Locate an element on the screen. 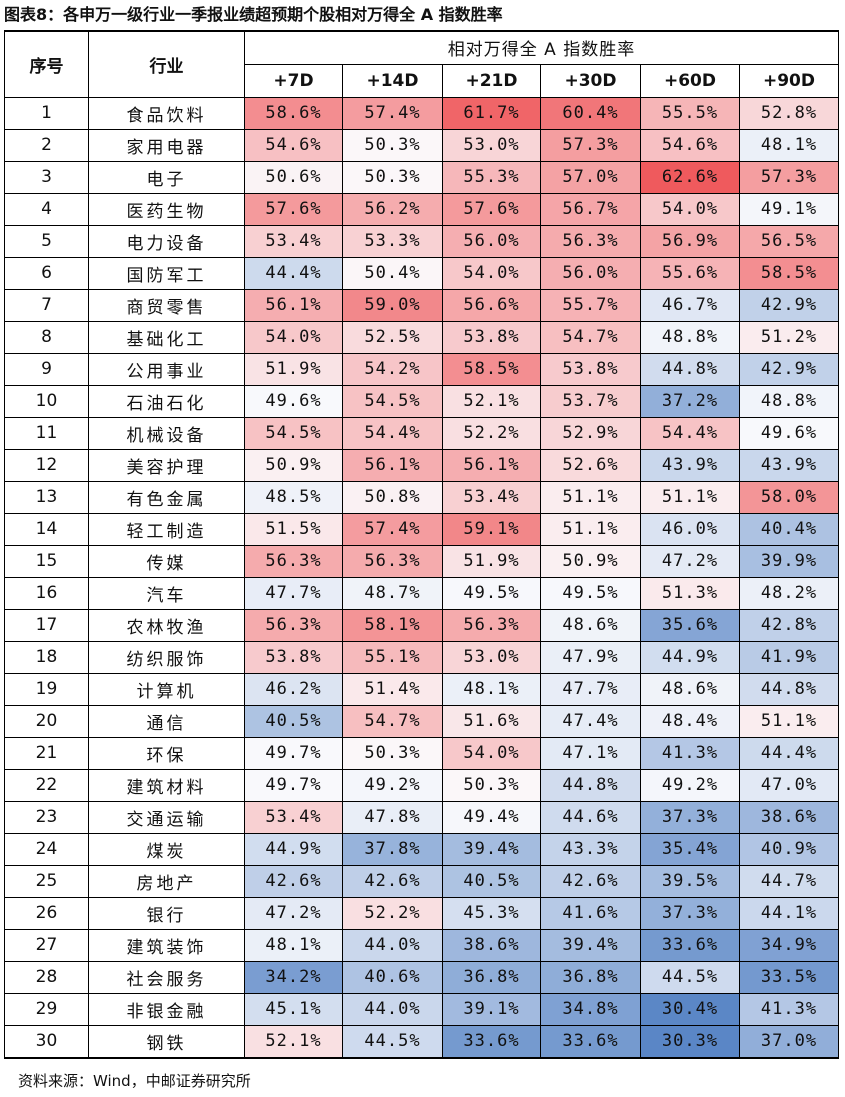  win-rate-cell: 47.8% is located at coordinates (392, 817).